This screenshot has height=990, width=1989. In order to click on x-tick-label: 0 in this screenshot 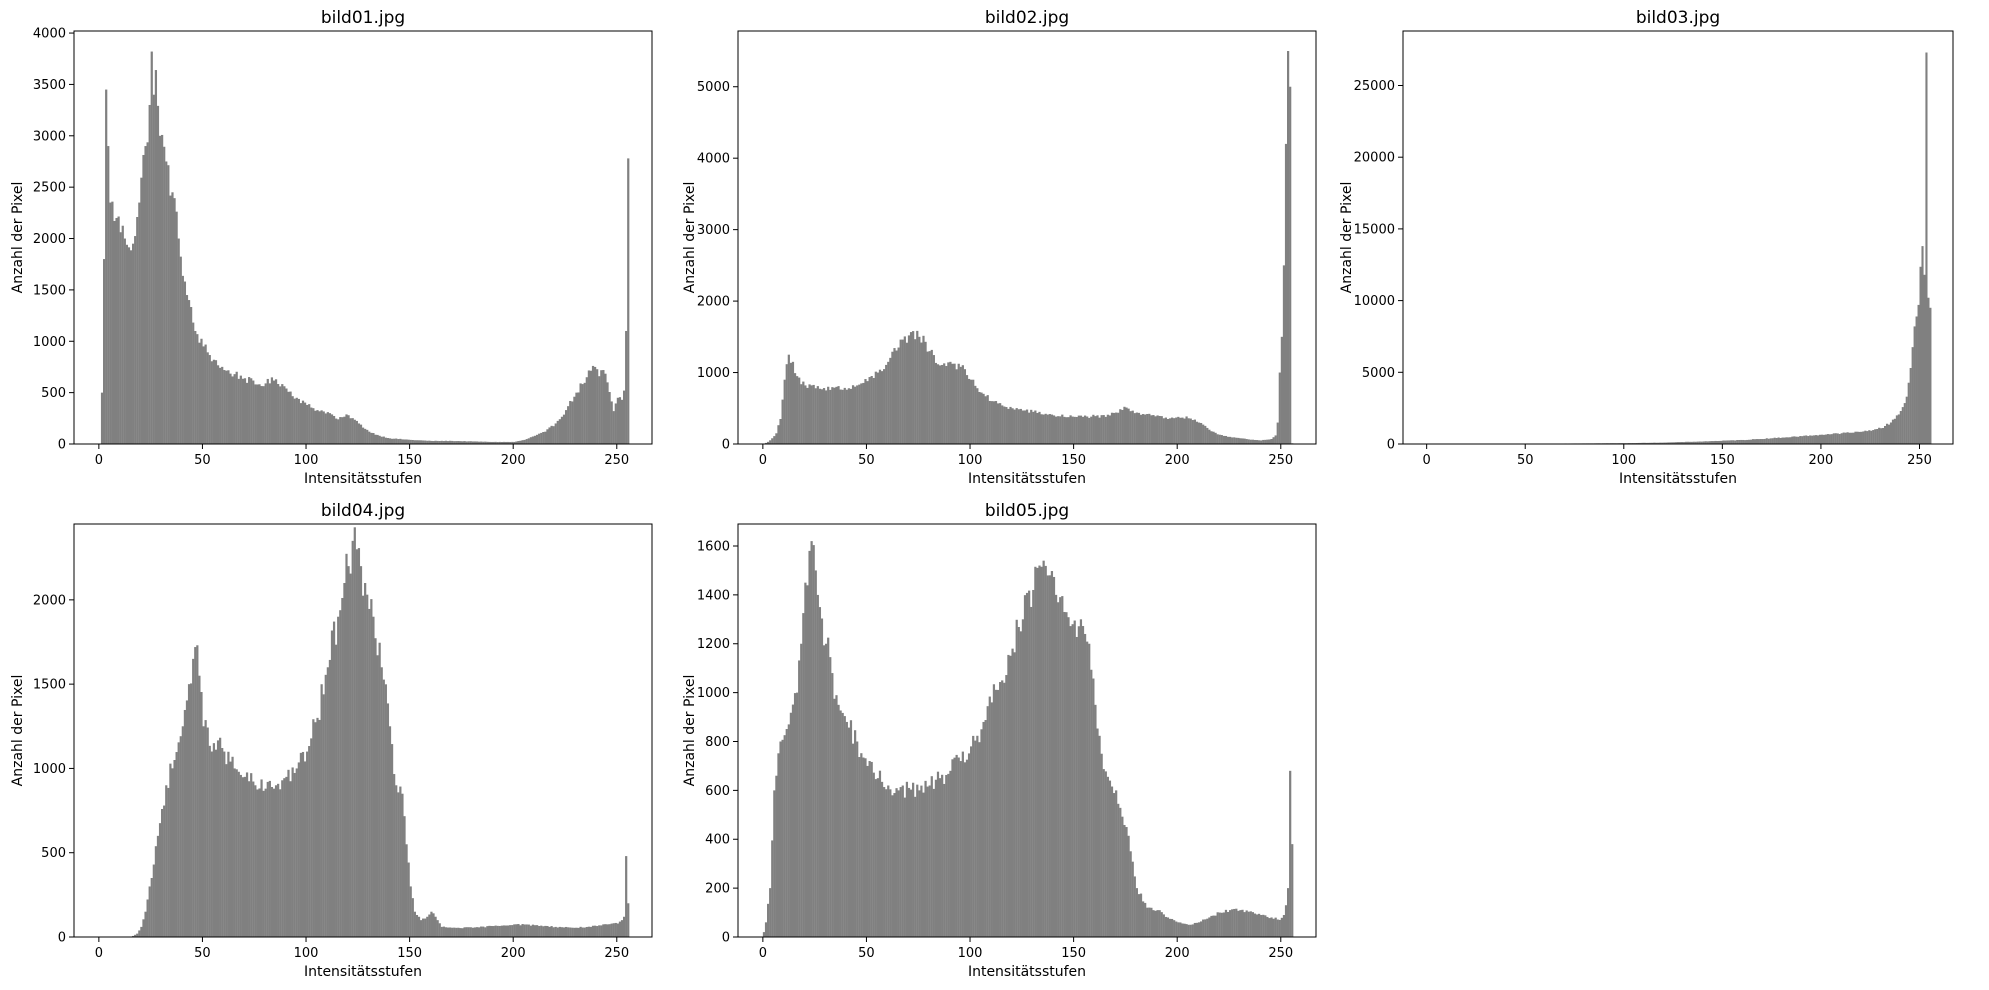, I will do `click(99, 953)`.